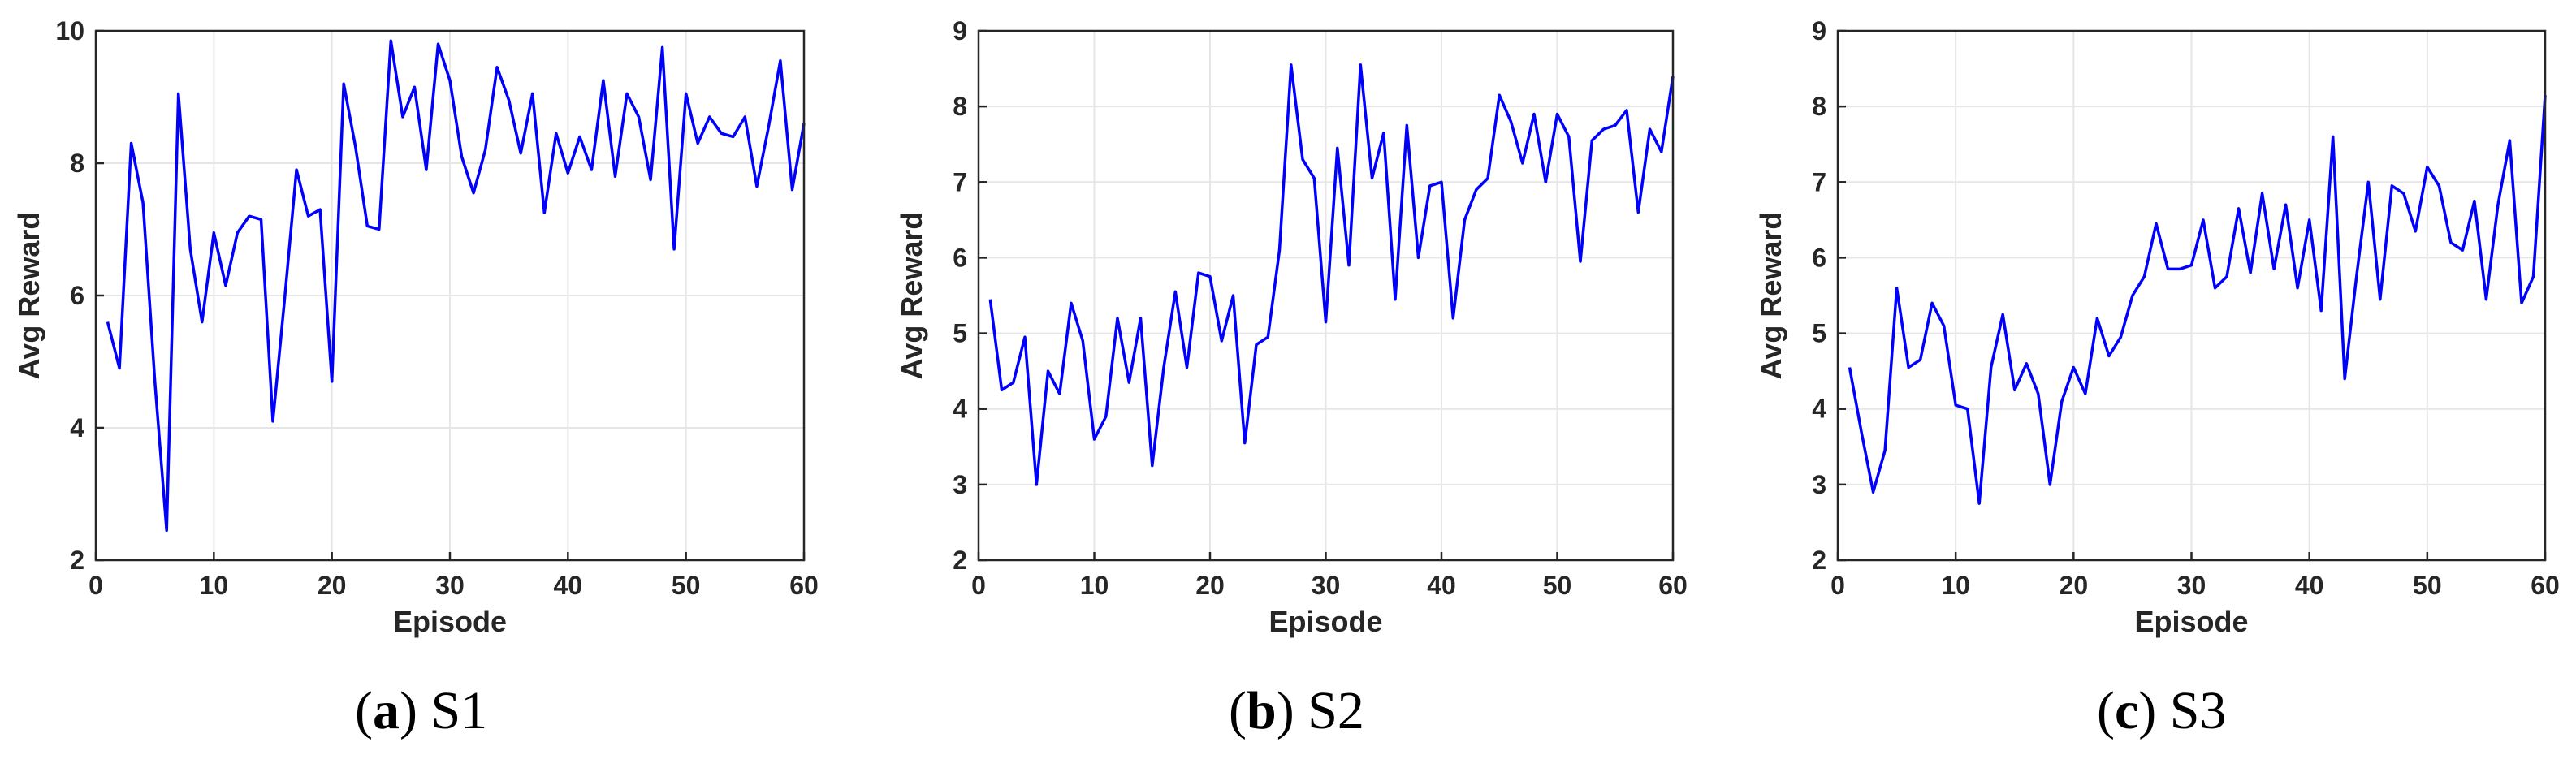 The height and width of the screenshot is (768, 2576). Describe the element at coordinates (1296, 710) in the screenshot. I see `caption-b: (b) S2` at that location.